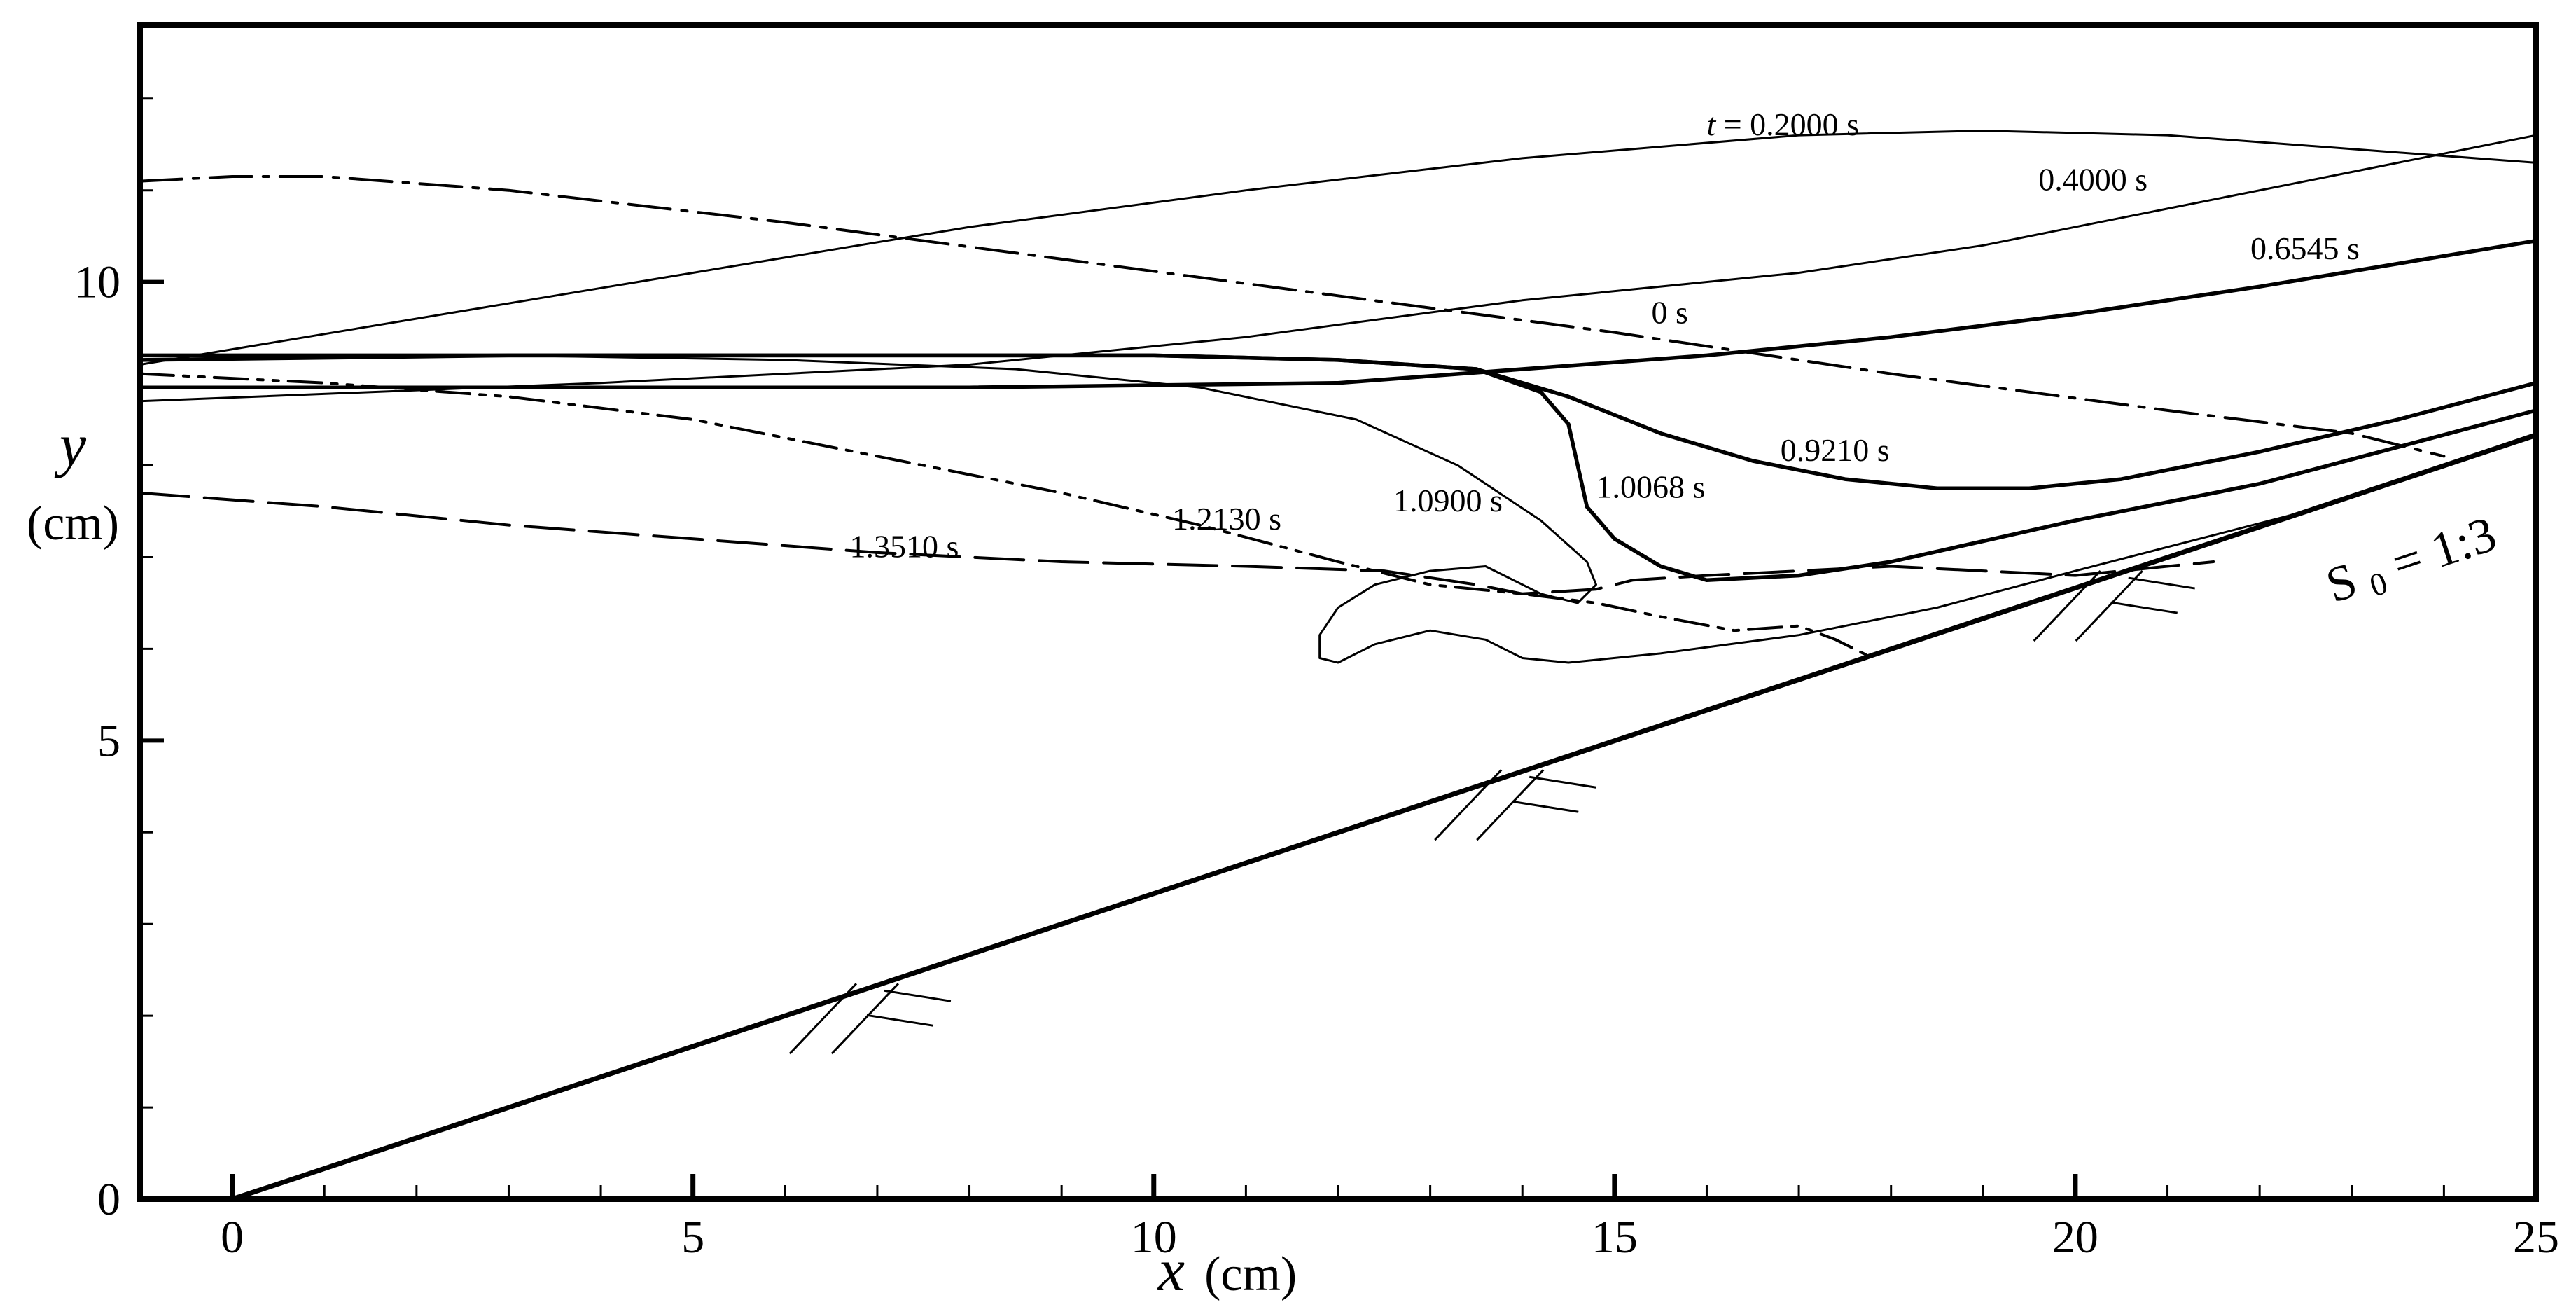 Image resolution: width=2576 pixels, height=1314 pixels. I want to click on curve-label-text: 1.3510 s, so click(904, 546).